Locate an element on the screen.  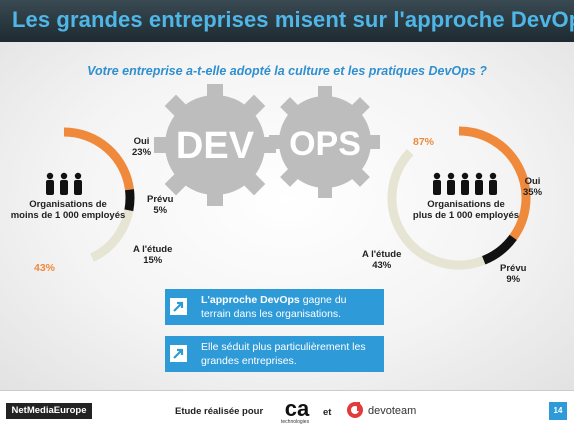
large-oui-label: Oui 35% is located at coordinates (532, 187).